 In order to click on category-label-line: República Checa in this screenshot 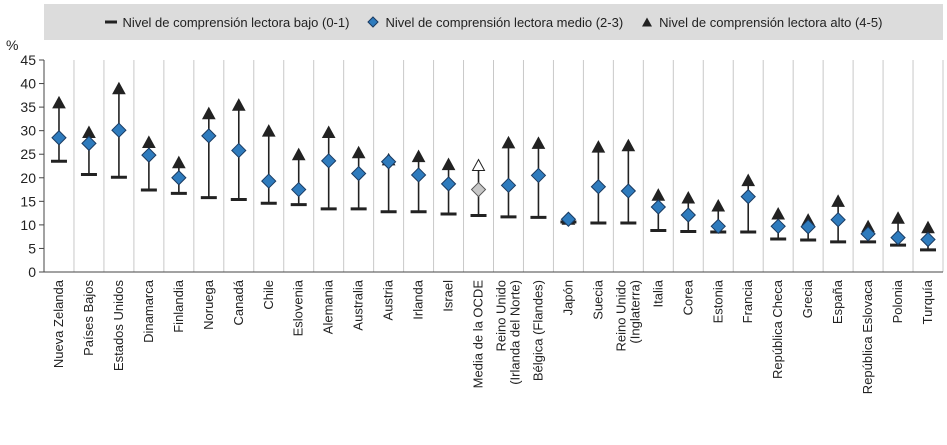, I will do `click(777, 329)`.